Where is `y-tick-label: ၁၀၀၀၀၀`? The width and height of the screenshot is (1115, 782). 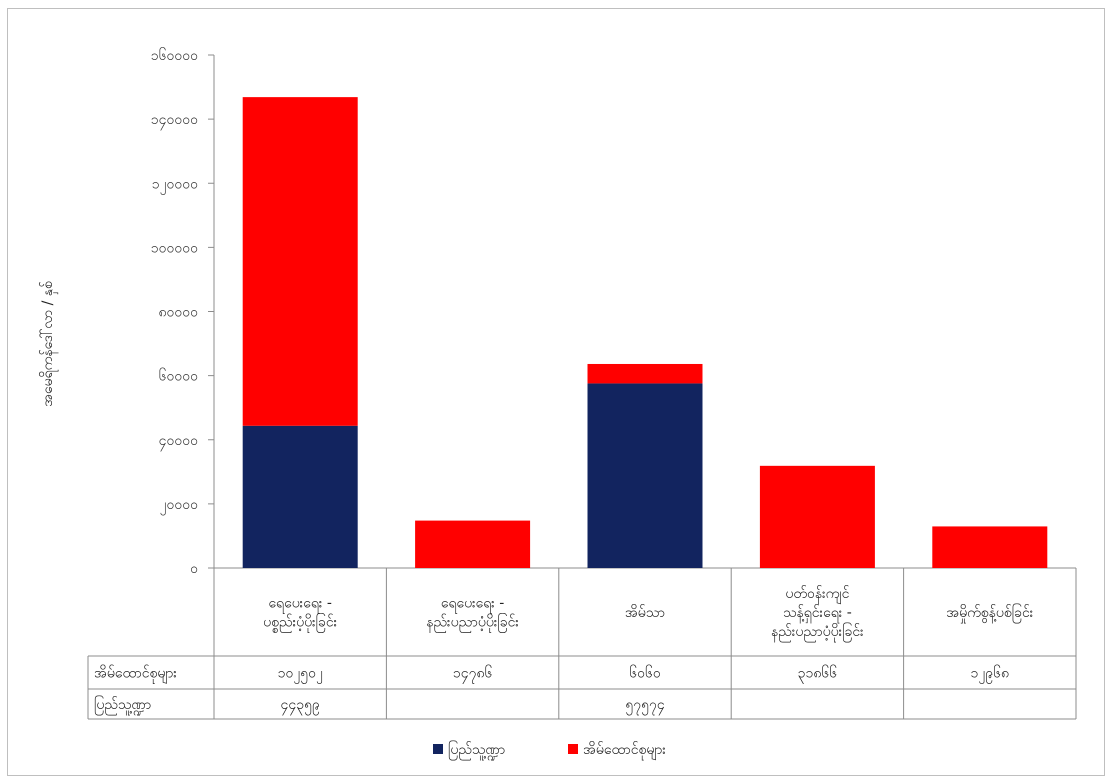
y-tick-label: ၁၀၀၀၀၀ is located at coordinates (174, 248).